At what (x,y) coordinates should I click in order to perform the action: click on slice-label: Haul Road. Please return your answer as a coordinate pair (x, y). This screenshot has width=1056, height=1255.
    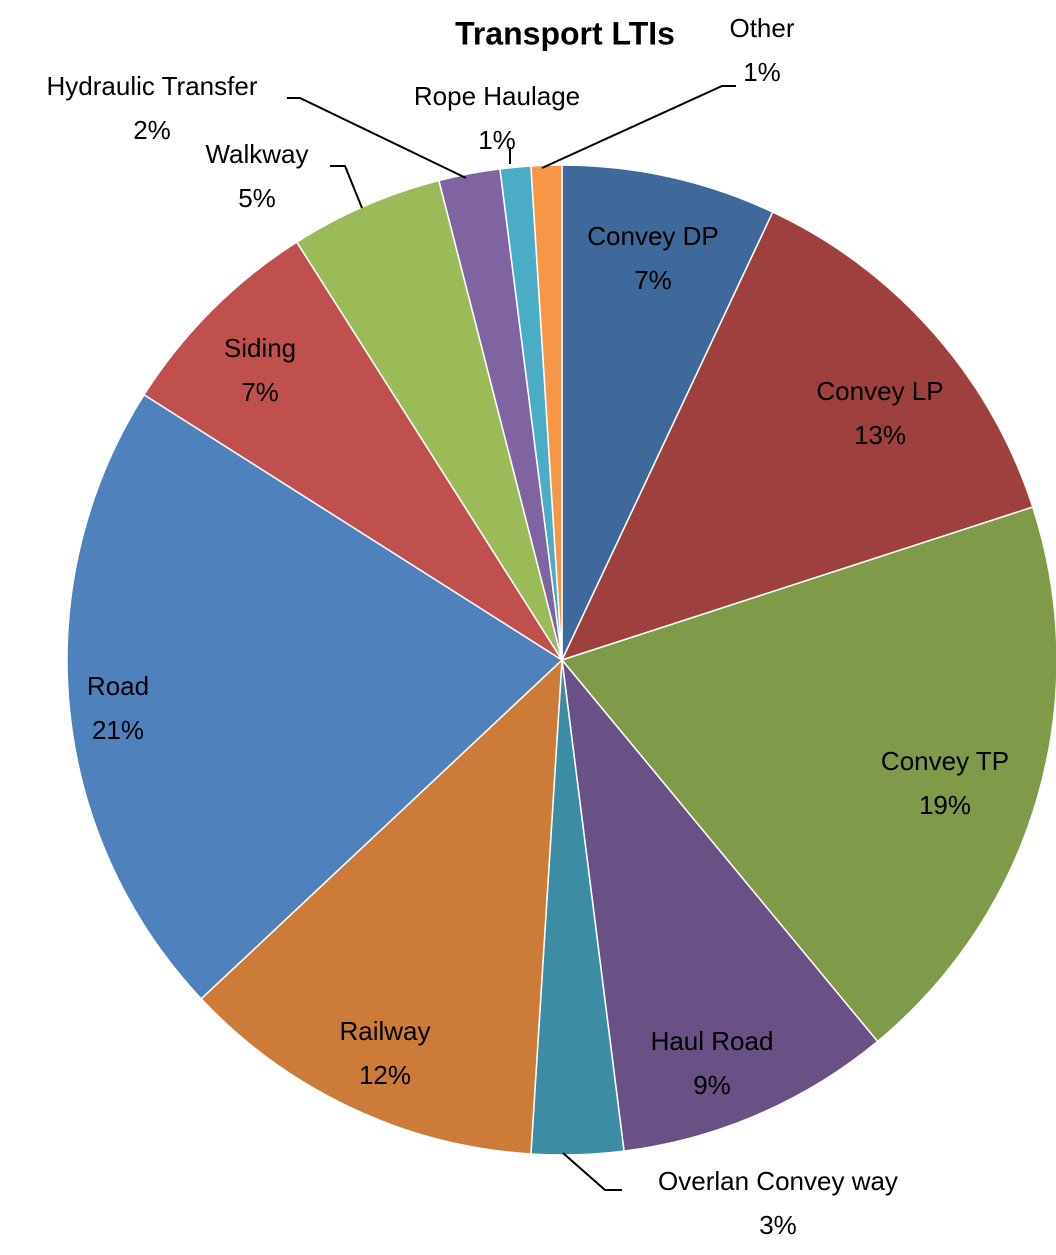
    Looking at the image, I should click on (712, 1041).